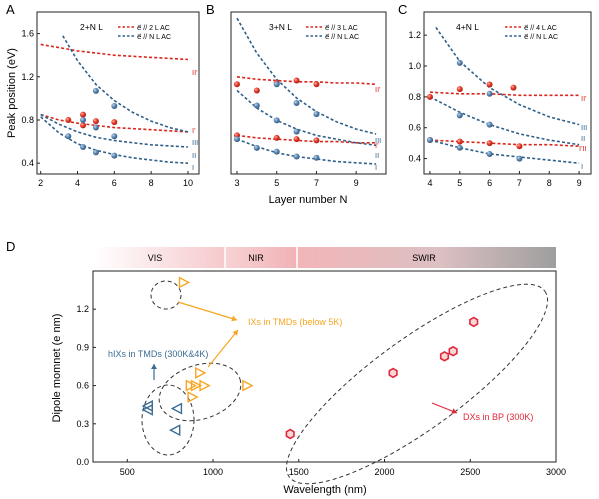  I want to click on nir-band-label: NIR, so click(256, 258).